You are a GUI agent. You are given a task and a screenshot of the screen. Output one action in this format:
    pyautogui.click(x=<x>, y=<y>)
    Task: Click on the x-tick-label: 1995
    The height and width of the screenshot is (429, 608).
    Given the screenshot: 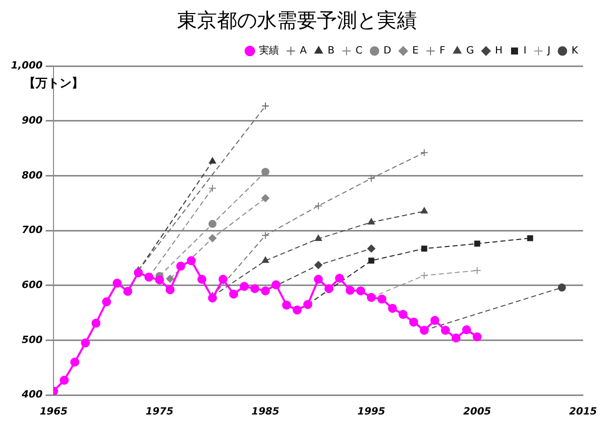 What is the action you would take?
    pyautogui.click(x=371, y=412)
    